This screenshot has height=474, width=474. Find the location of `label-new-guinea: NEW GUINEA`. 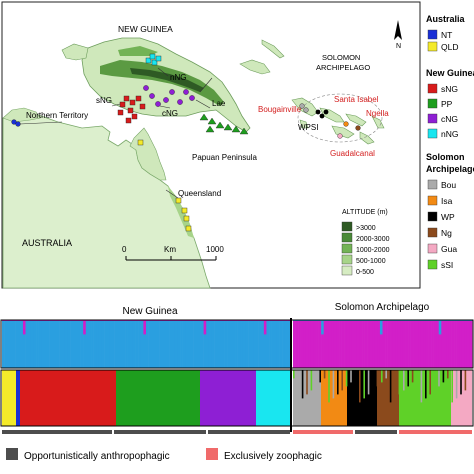

label-new-guinea: NEW GUINEA is located at coordinates (145, 29).